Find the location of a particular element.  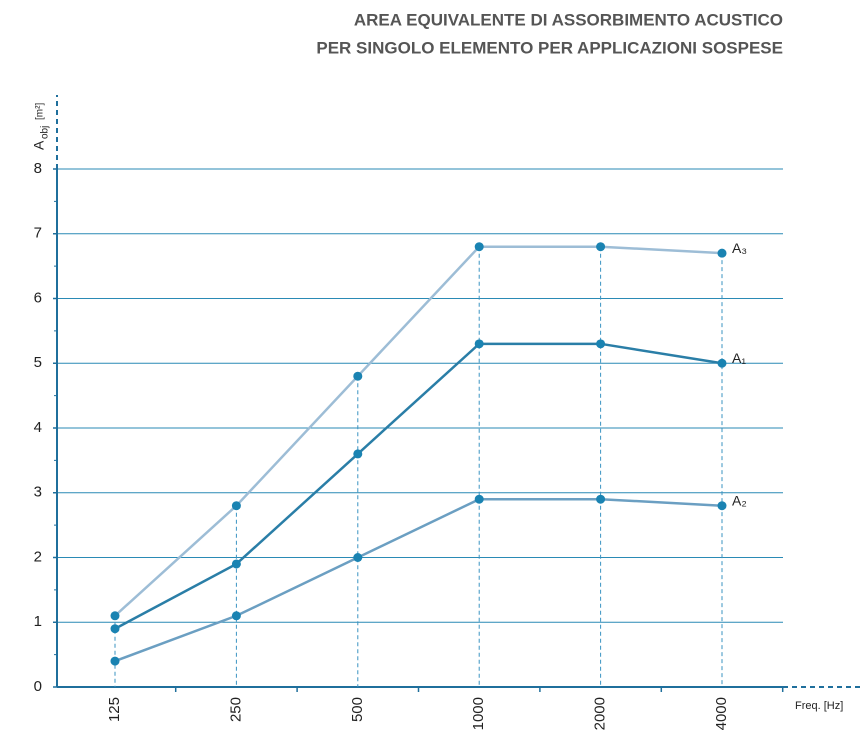

y-tick-label: 5 is located at coordinates (38, 362).